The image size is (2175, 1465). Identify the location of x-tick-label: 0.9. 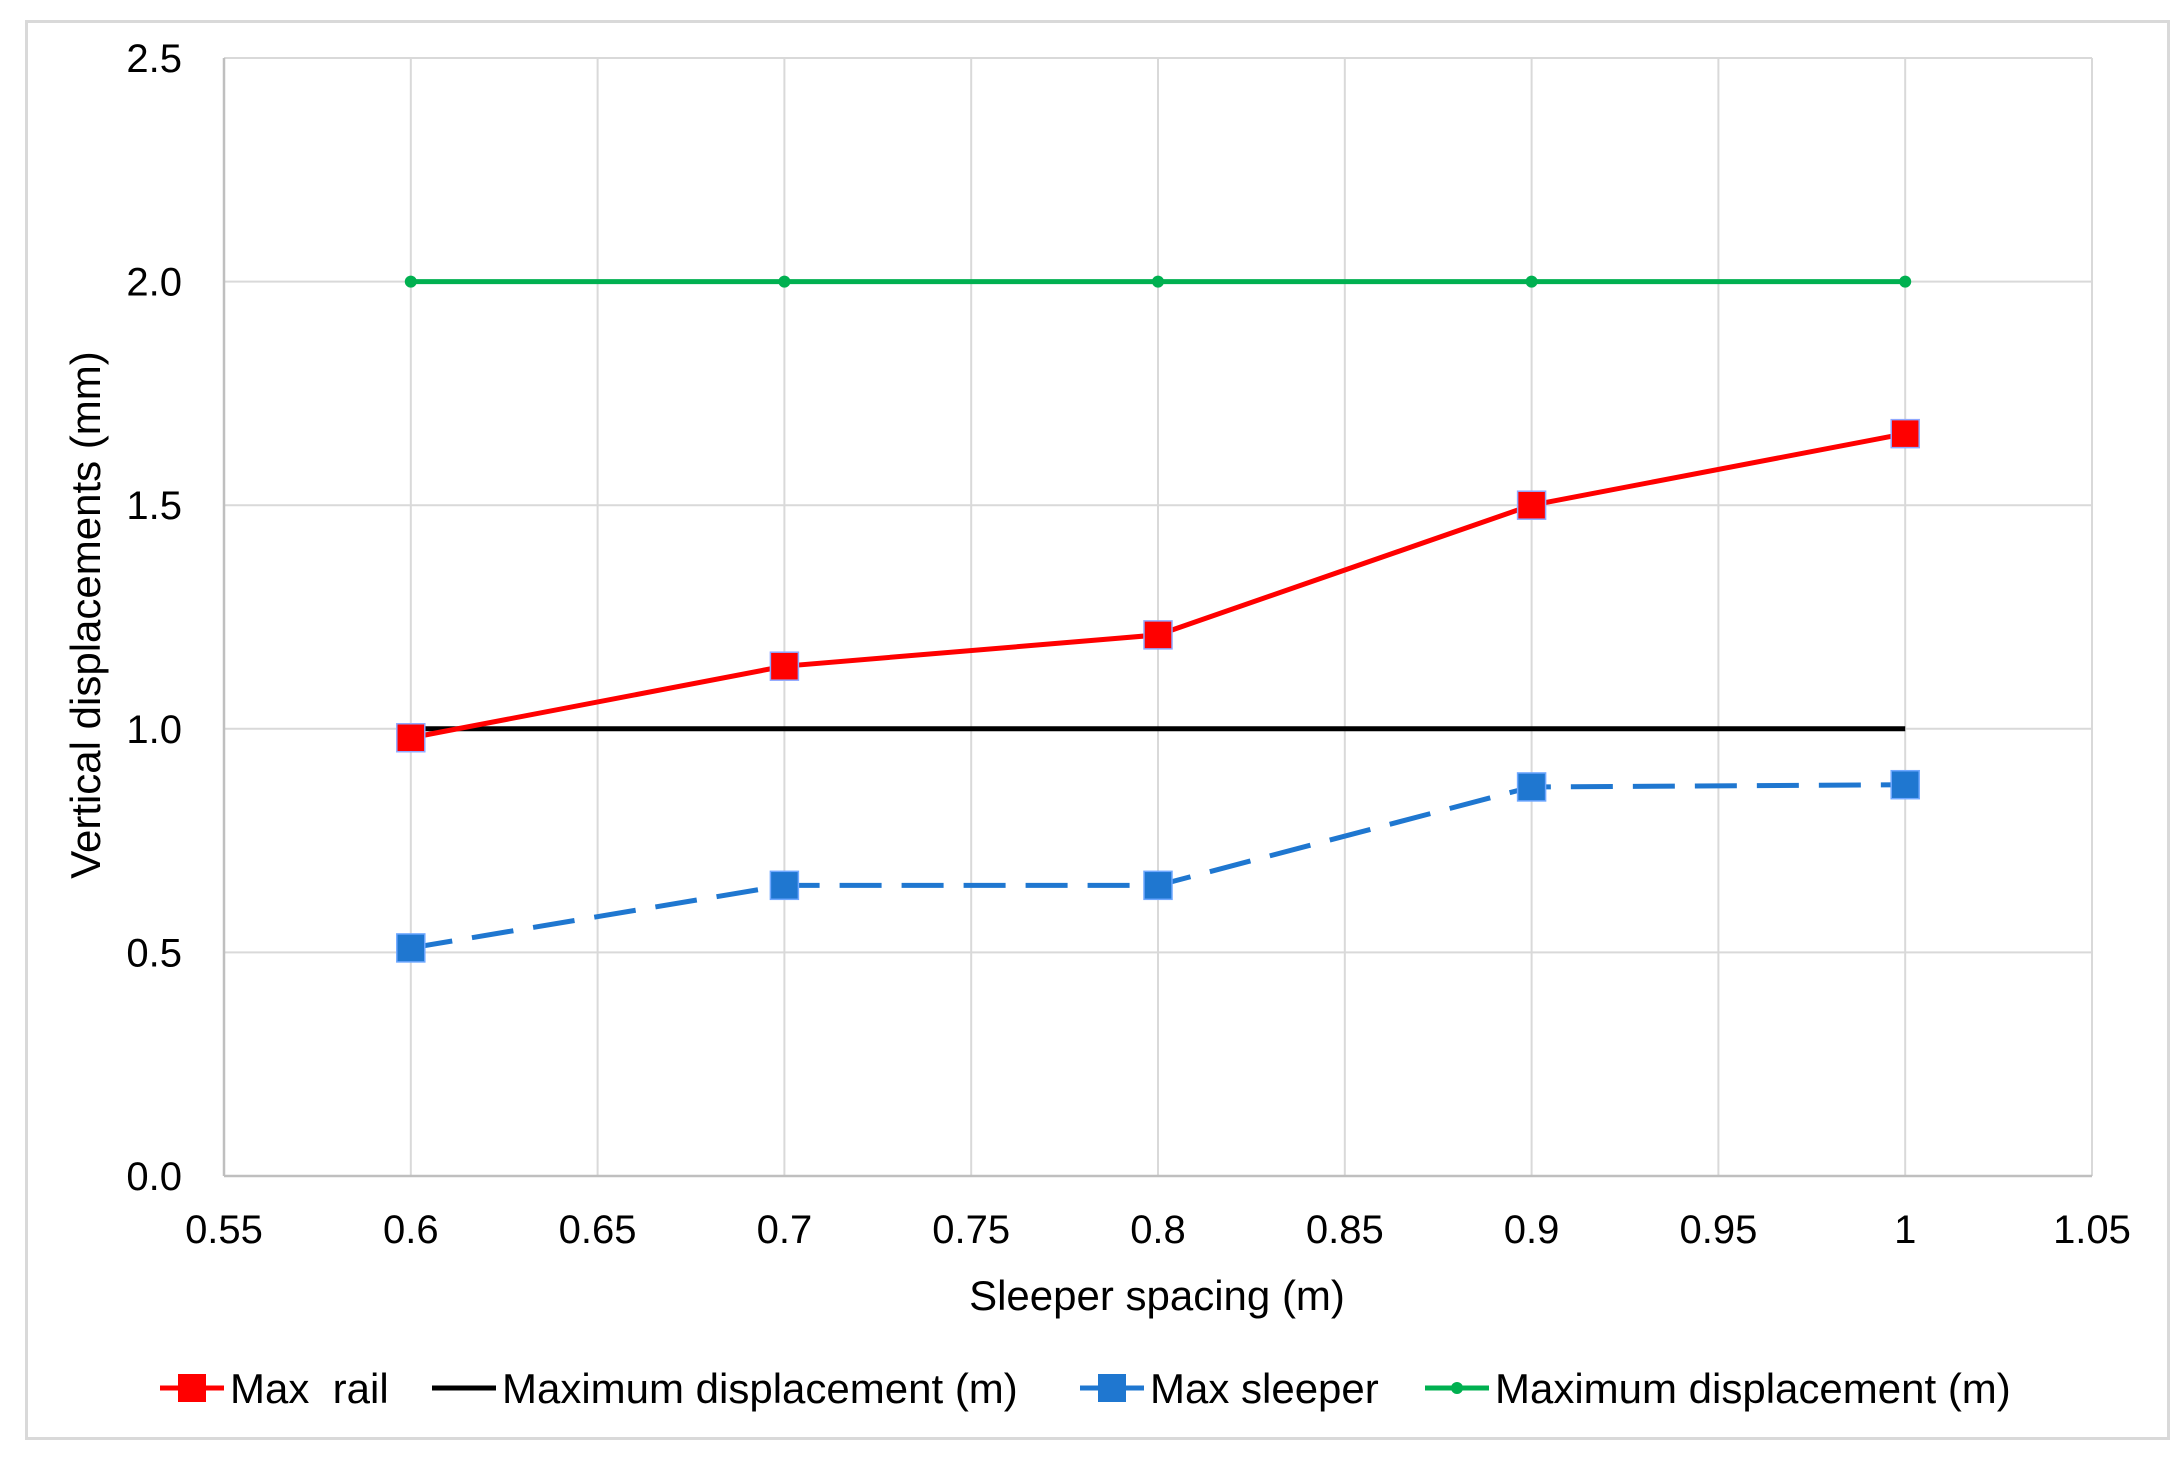
(1532, 1230).